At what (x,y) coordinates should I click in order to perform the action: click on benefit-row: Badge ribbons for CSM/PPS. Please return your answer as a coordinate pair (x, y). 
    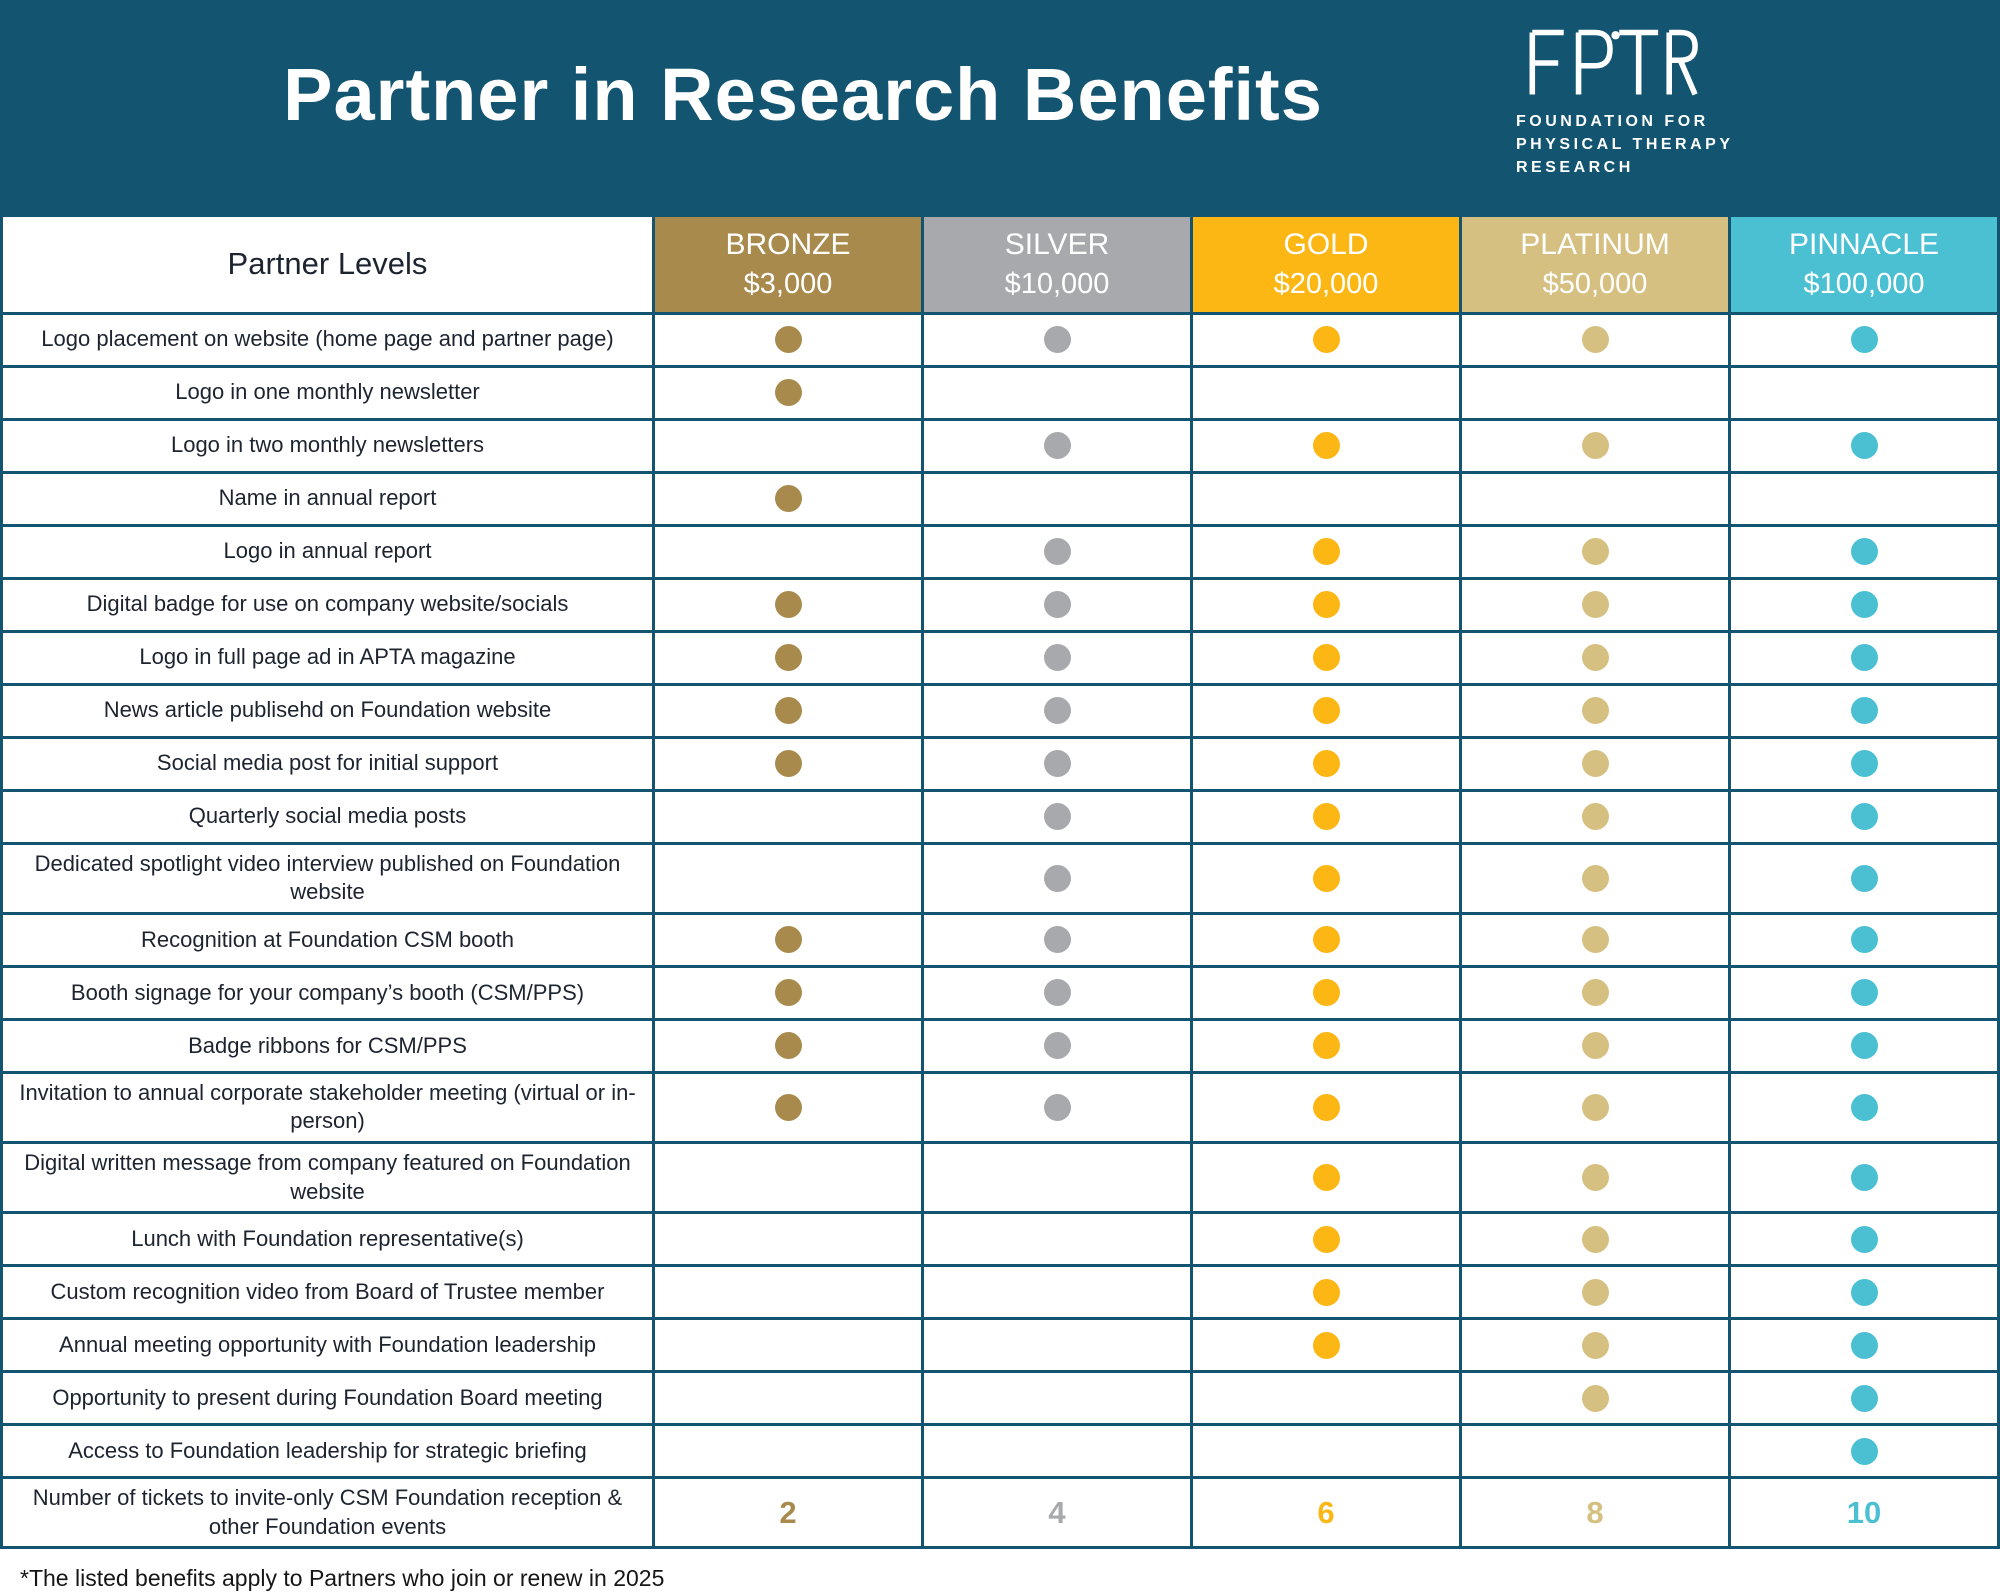
    Looking at the image, I should click on (1000, 1045).